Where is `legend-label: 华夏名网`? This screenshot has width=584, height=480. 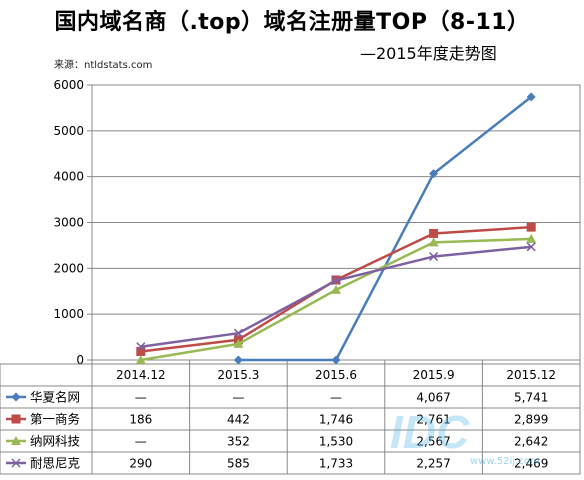
legend-label: 华夏名网 is located at coordinates (55, 397).